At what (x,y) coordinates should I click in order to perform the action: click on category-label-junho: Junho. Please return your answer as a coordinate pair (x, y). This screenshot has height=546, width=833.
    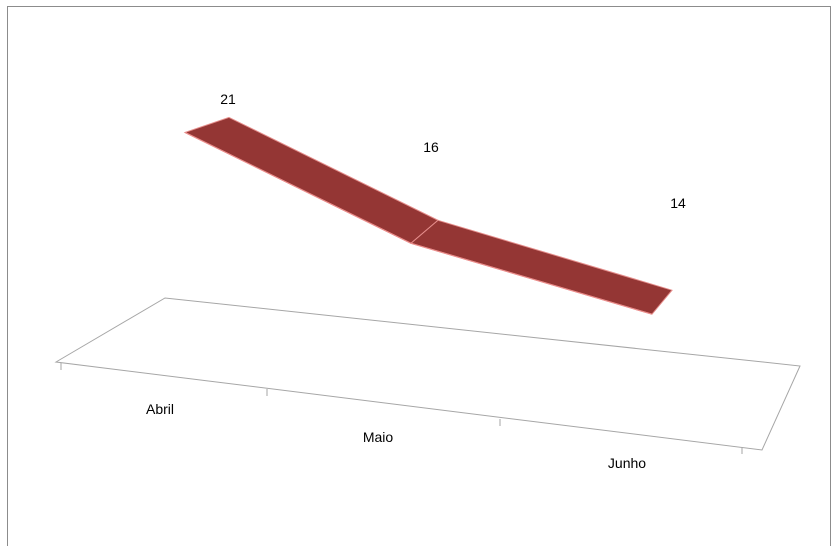
    Looking at the image, I should click on (627, 463).